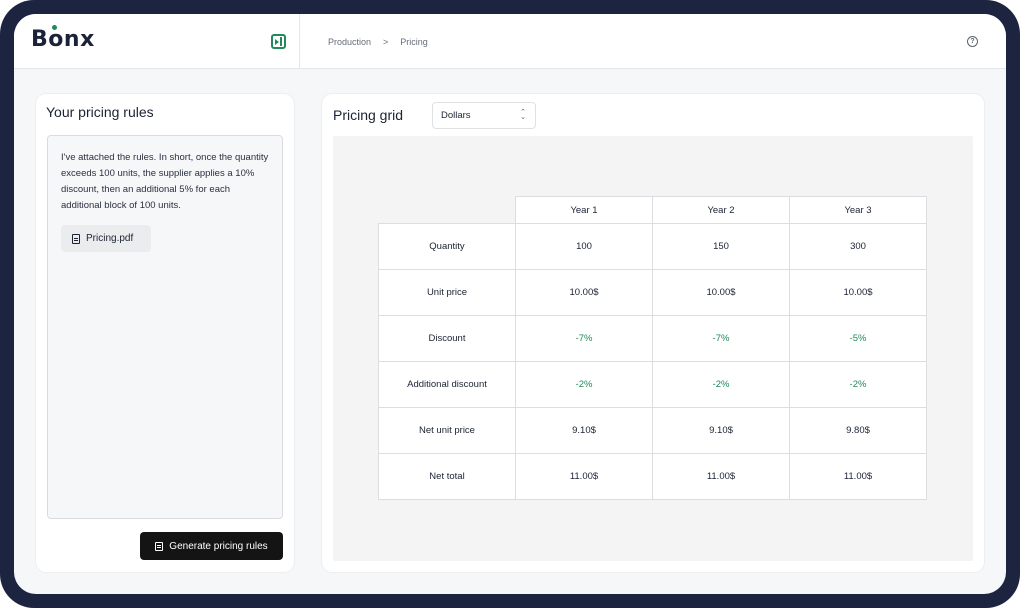 This screenshot has width=1020, height=608. What do you see at coordinates (484, 115) in the screenshot?
I see `currency-select: Dollars ⌃ ⌄` at bounding box center [484, 115].